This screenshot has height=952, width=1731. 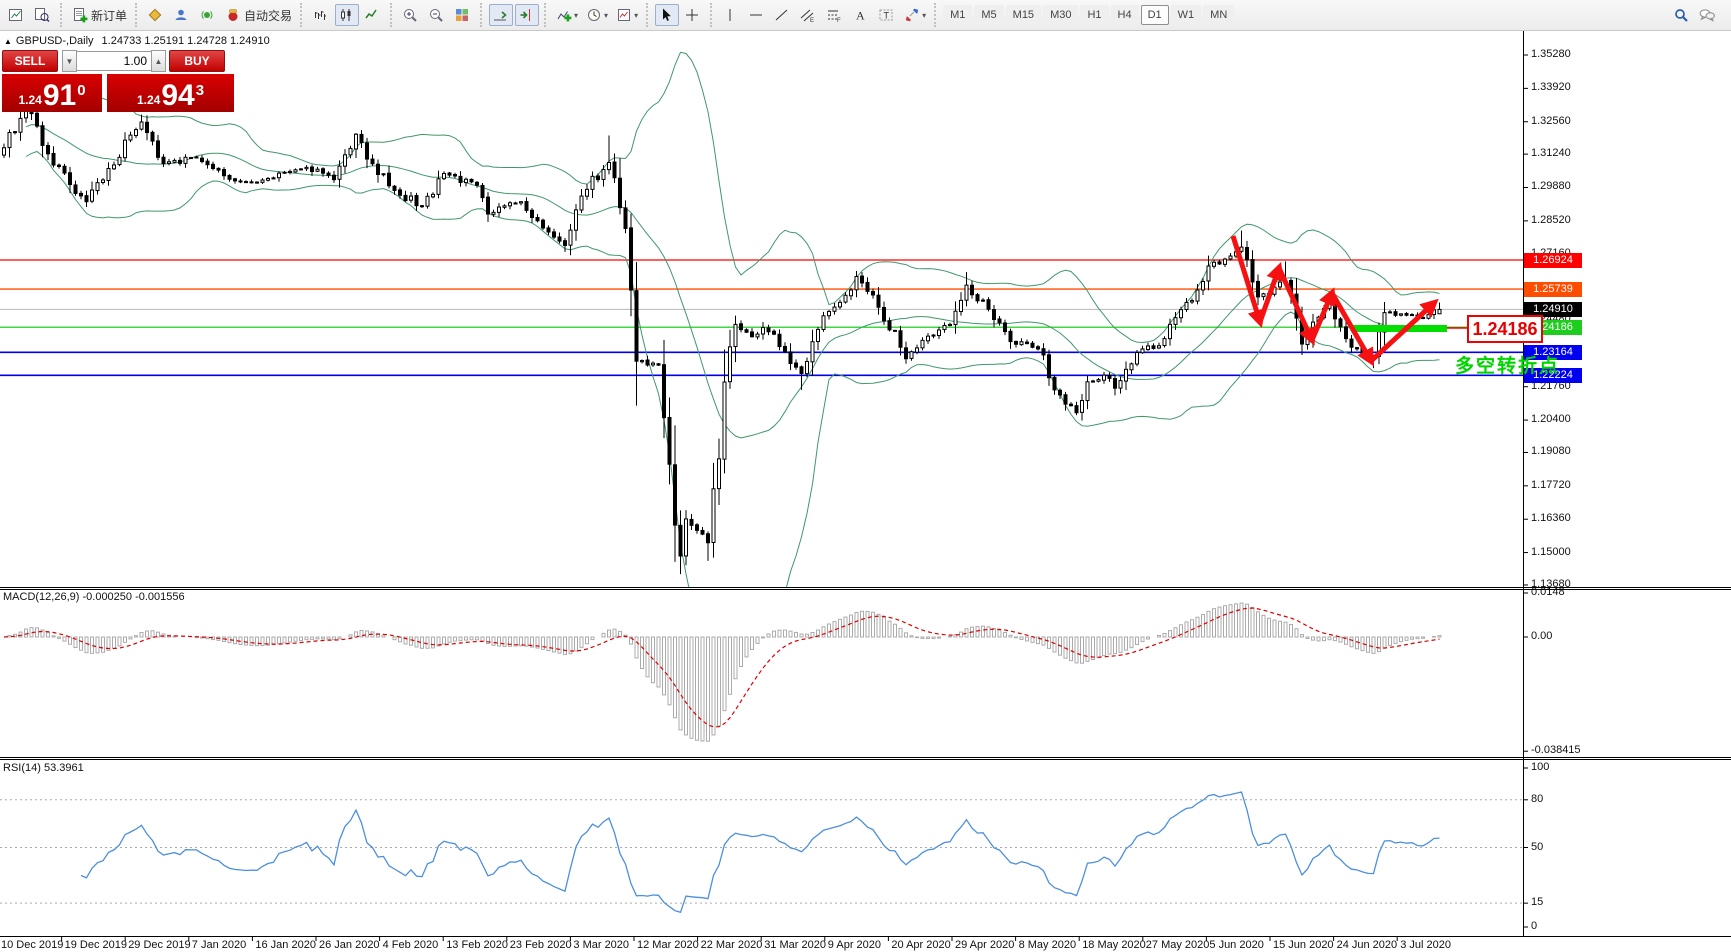 I want to click on templates-icon, so click(x=624, y=15).